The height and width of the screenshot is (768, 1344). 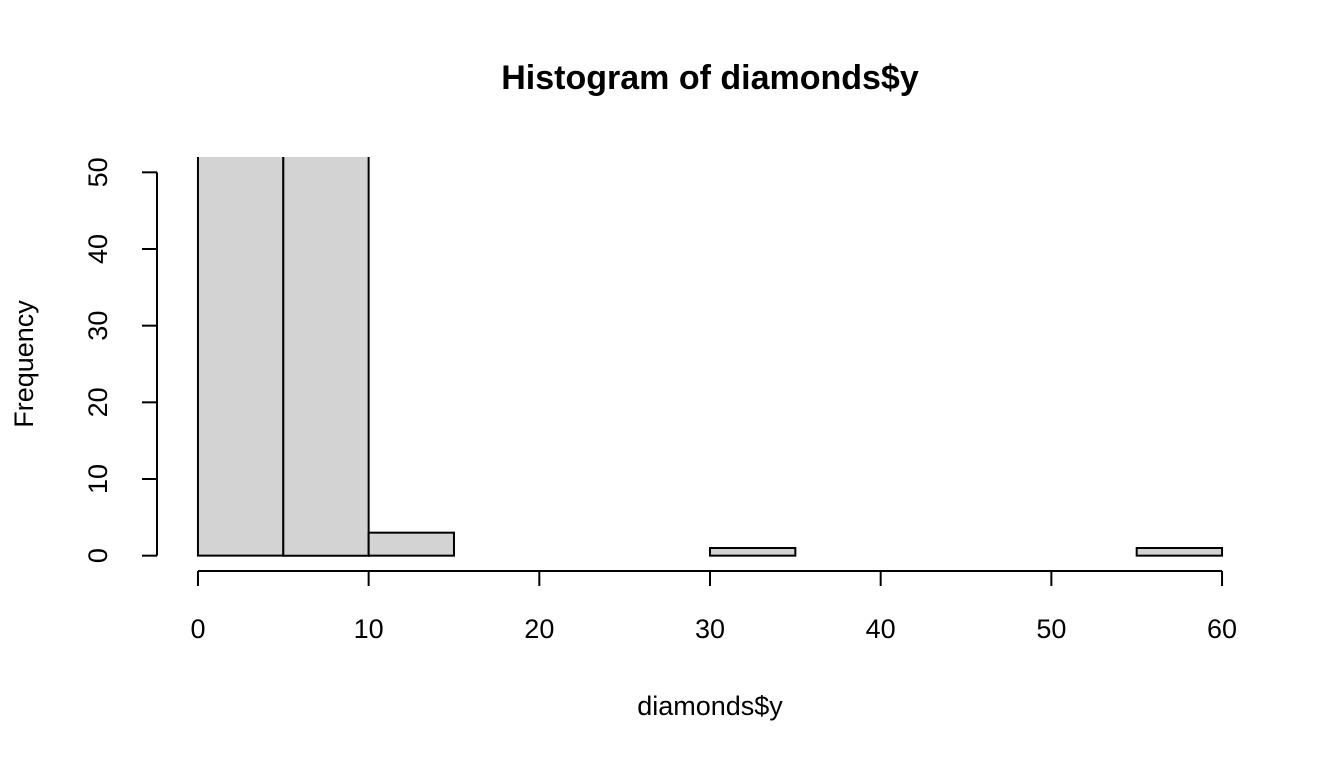 What do you see at coordinates (98, 249) in the screenshot?
I see `y-tick-label: 40` at bounding box center [98, 249].